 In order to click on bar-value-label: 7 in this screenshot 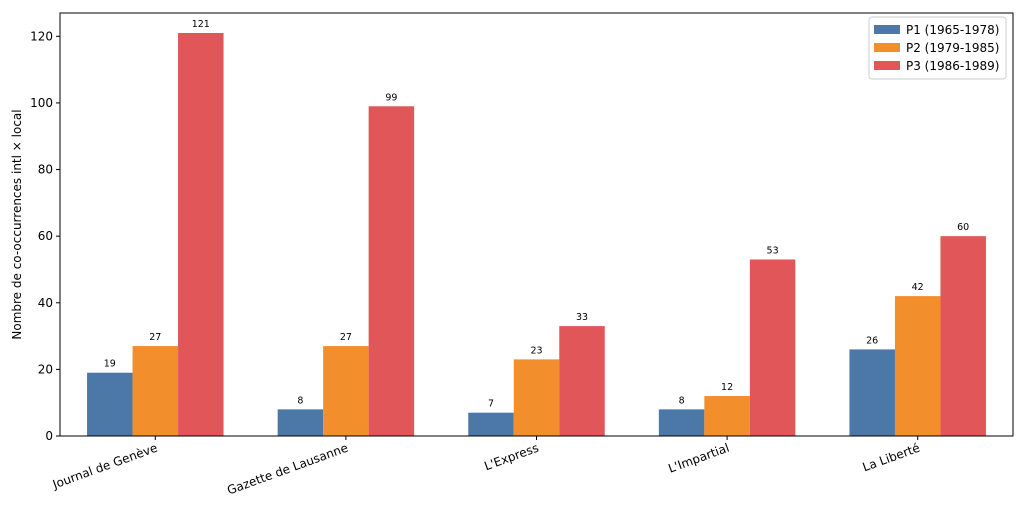, I will do `click(491, 404)`.